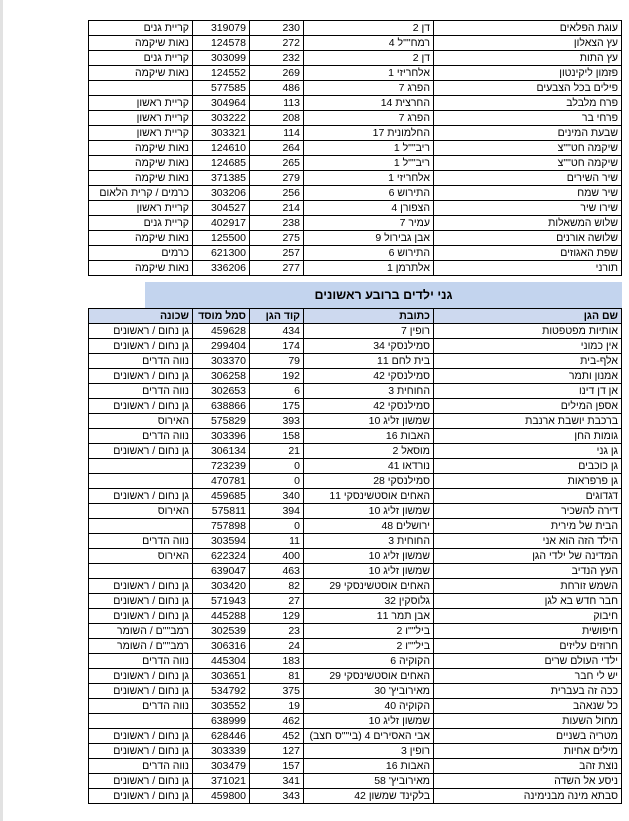  I want to click on institution-symbol-cell: 459685, so click(221, 496).